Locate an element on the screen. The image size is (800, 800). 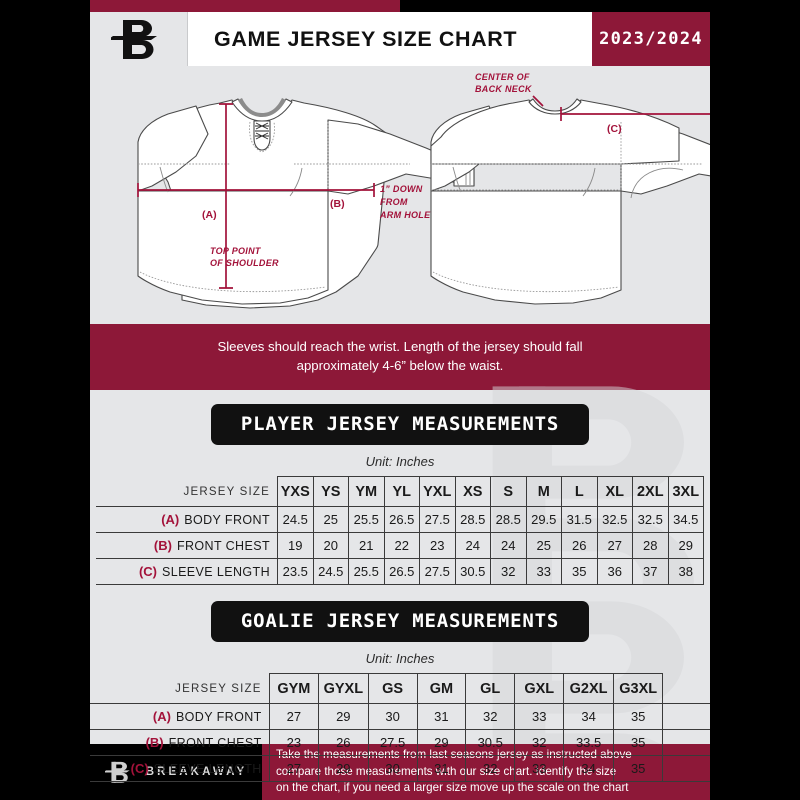
size-header-cell: G2XL is located at coordinates (588, 689).